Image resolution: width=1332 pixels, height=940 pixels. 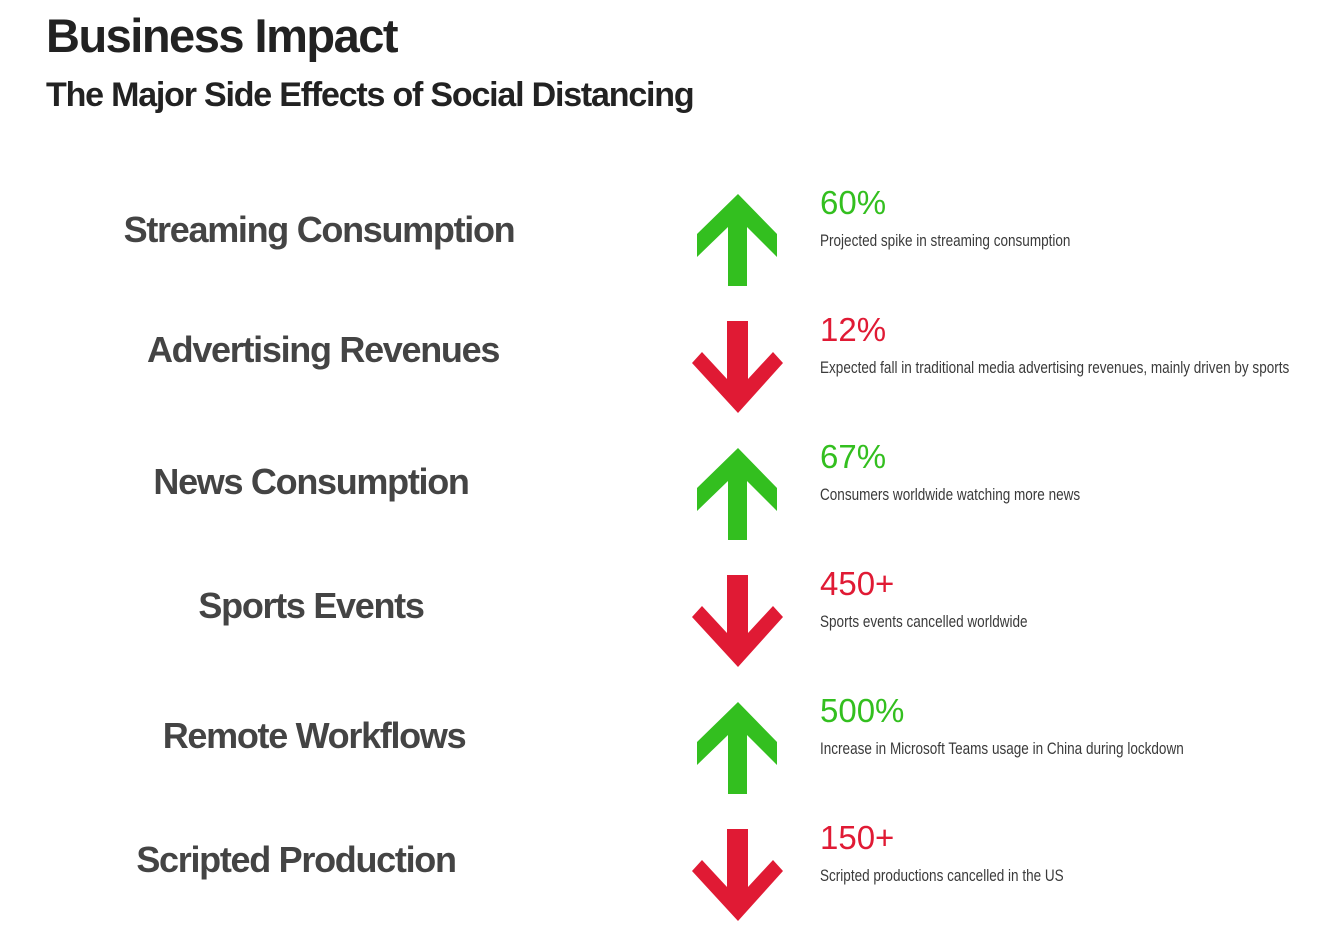 What do you see at coordinates (853, 456) in the screenshot?
I see `impact-value: 67%` at bounding box center [853, 456].